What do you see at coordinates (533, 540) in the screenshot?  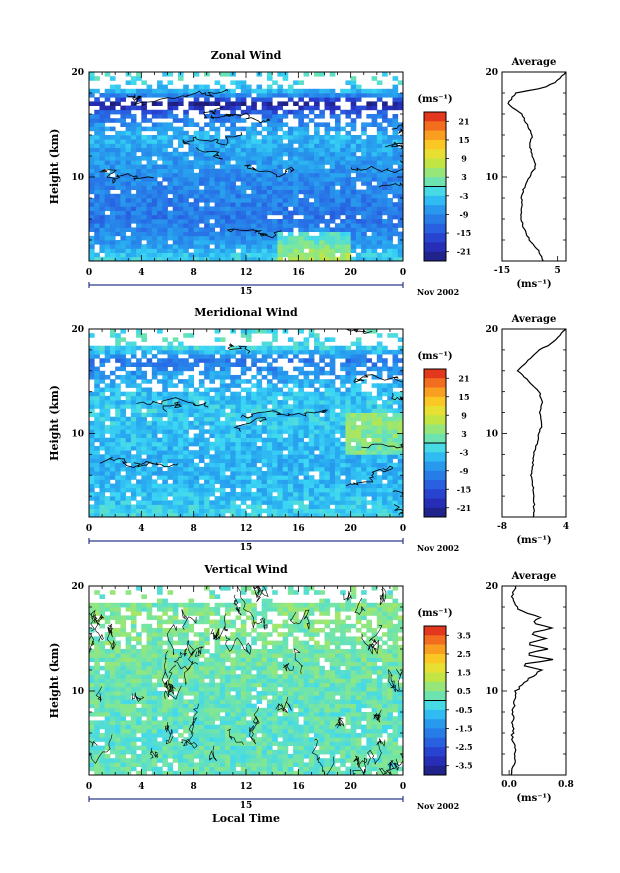 I see `average-x-axis-label: (ms⁻¹)` at bounding box center [533, 540].